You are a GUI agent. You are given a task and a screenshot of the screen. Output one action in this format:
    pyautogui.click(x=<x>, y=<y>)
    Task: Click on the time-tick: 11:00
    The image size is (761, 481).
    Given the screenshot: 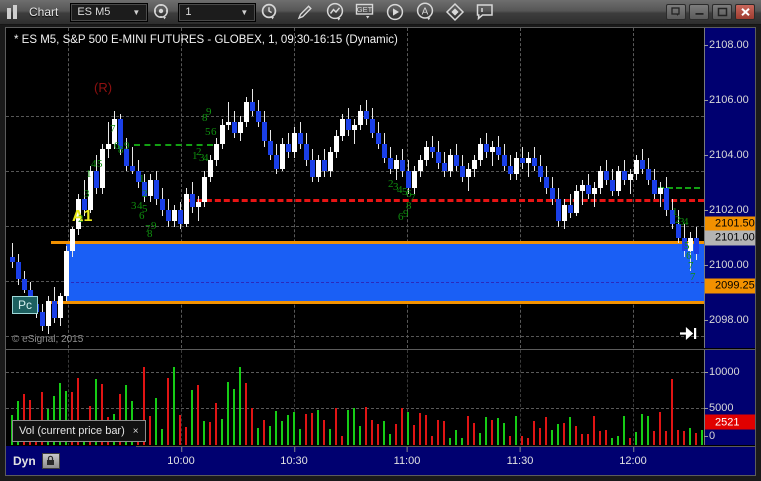 What is the action you would take?
    pyautogui.click(x=407, y=457)
    